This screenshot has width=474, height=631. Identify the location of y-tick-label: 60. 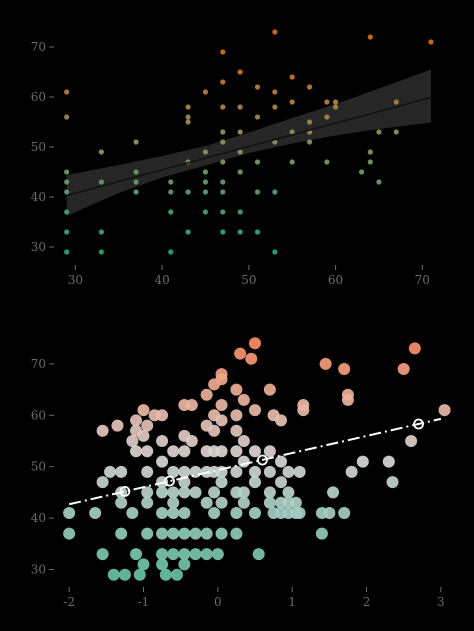
(38, 415).